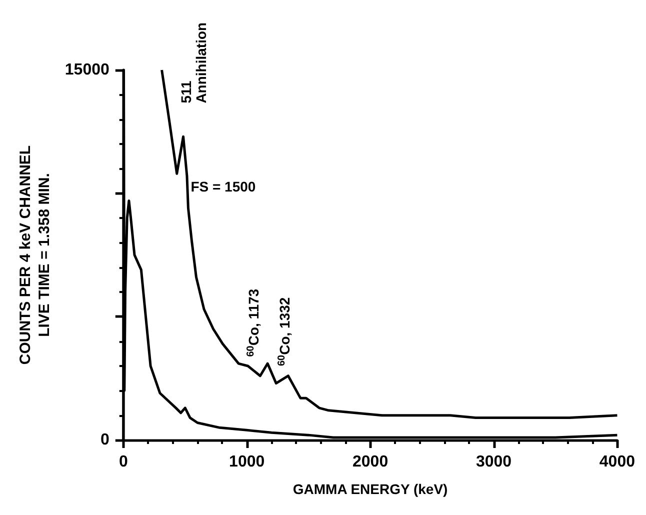  I want to click on x-axis-title: GAMMA ENERGY (keV), so click(370, 489).